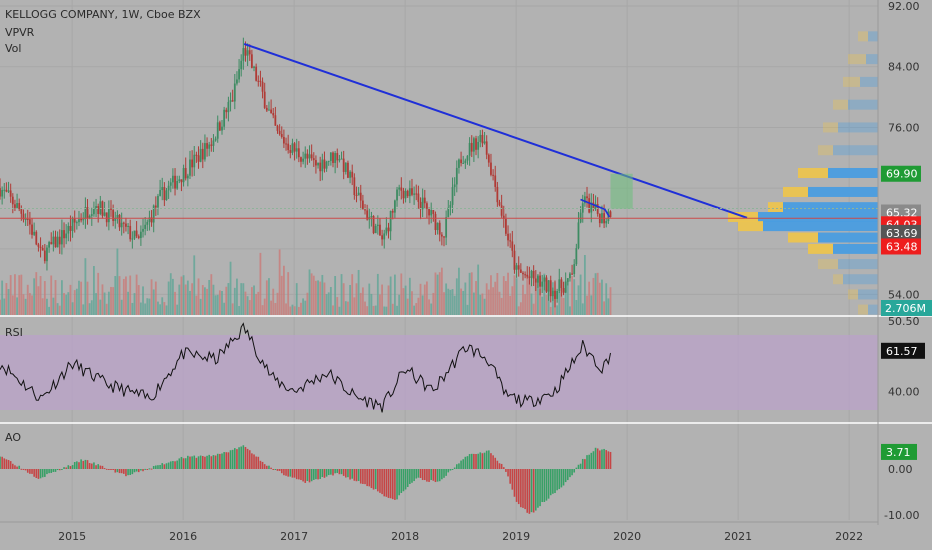 This screenshot has width=932, height=550. I want to click on indicator-vpvr-label: VPVR, so click(20, 32).